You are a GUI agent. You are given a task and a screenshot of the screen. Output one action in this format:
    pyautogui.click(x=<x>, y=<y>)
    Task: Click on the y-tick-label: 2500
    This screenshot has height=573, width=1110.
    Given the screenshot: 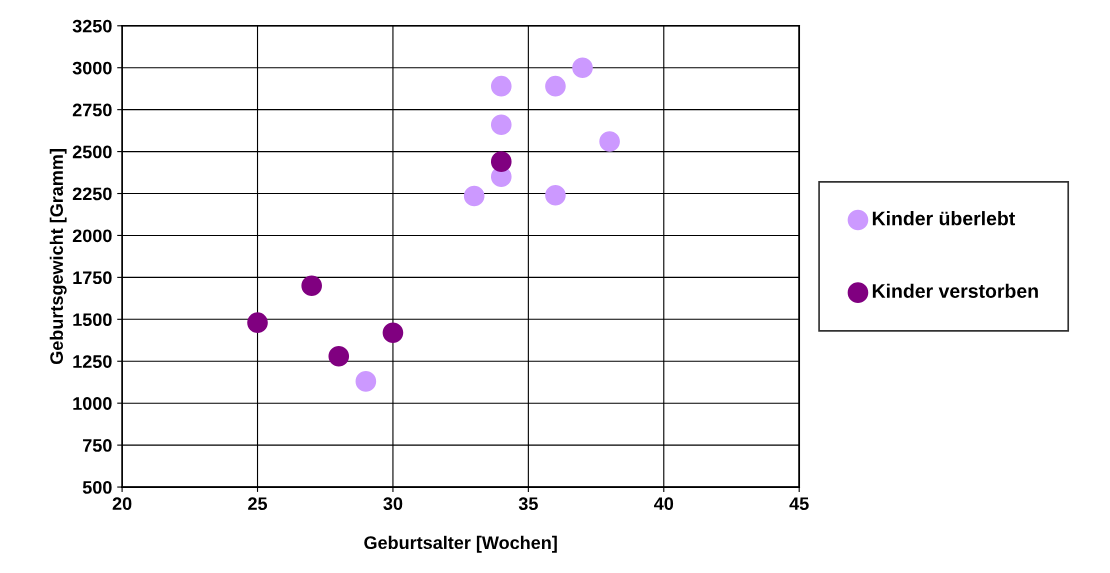 What is the action you would take?
    pyautogui.click(x=92, y=152)
    